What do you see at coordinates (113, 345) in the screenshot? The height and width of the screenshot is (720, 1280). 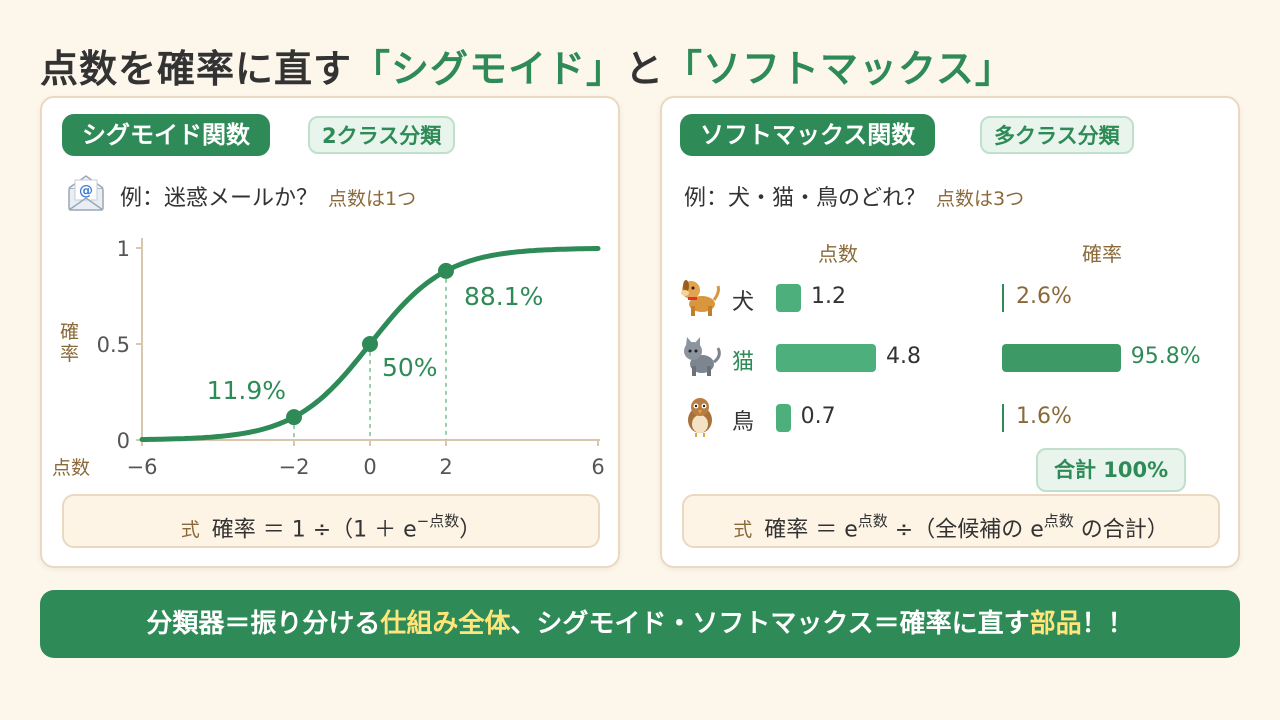 I see `y-tick-label: 0.5` at bounding box center [113, 345].